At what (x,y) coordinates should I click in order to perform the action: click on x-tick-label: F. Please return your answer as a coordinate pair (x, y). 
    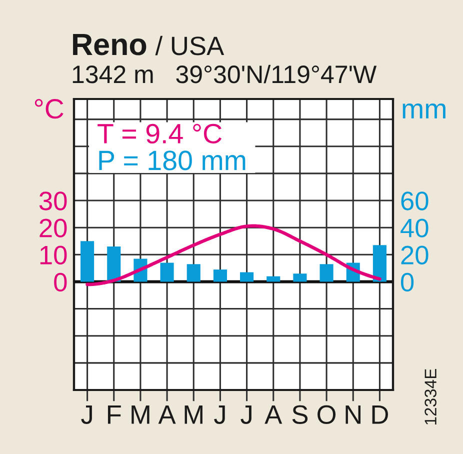
    Looking at the image, I should click on (114, 415).